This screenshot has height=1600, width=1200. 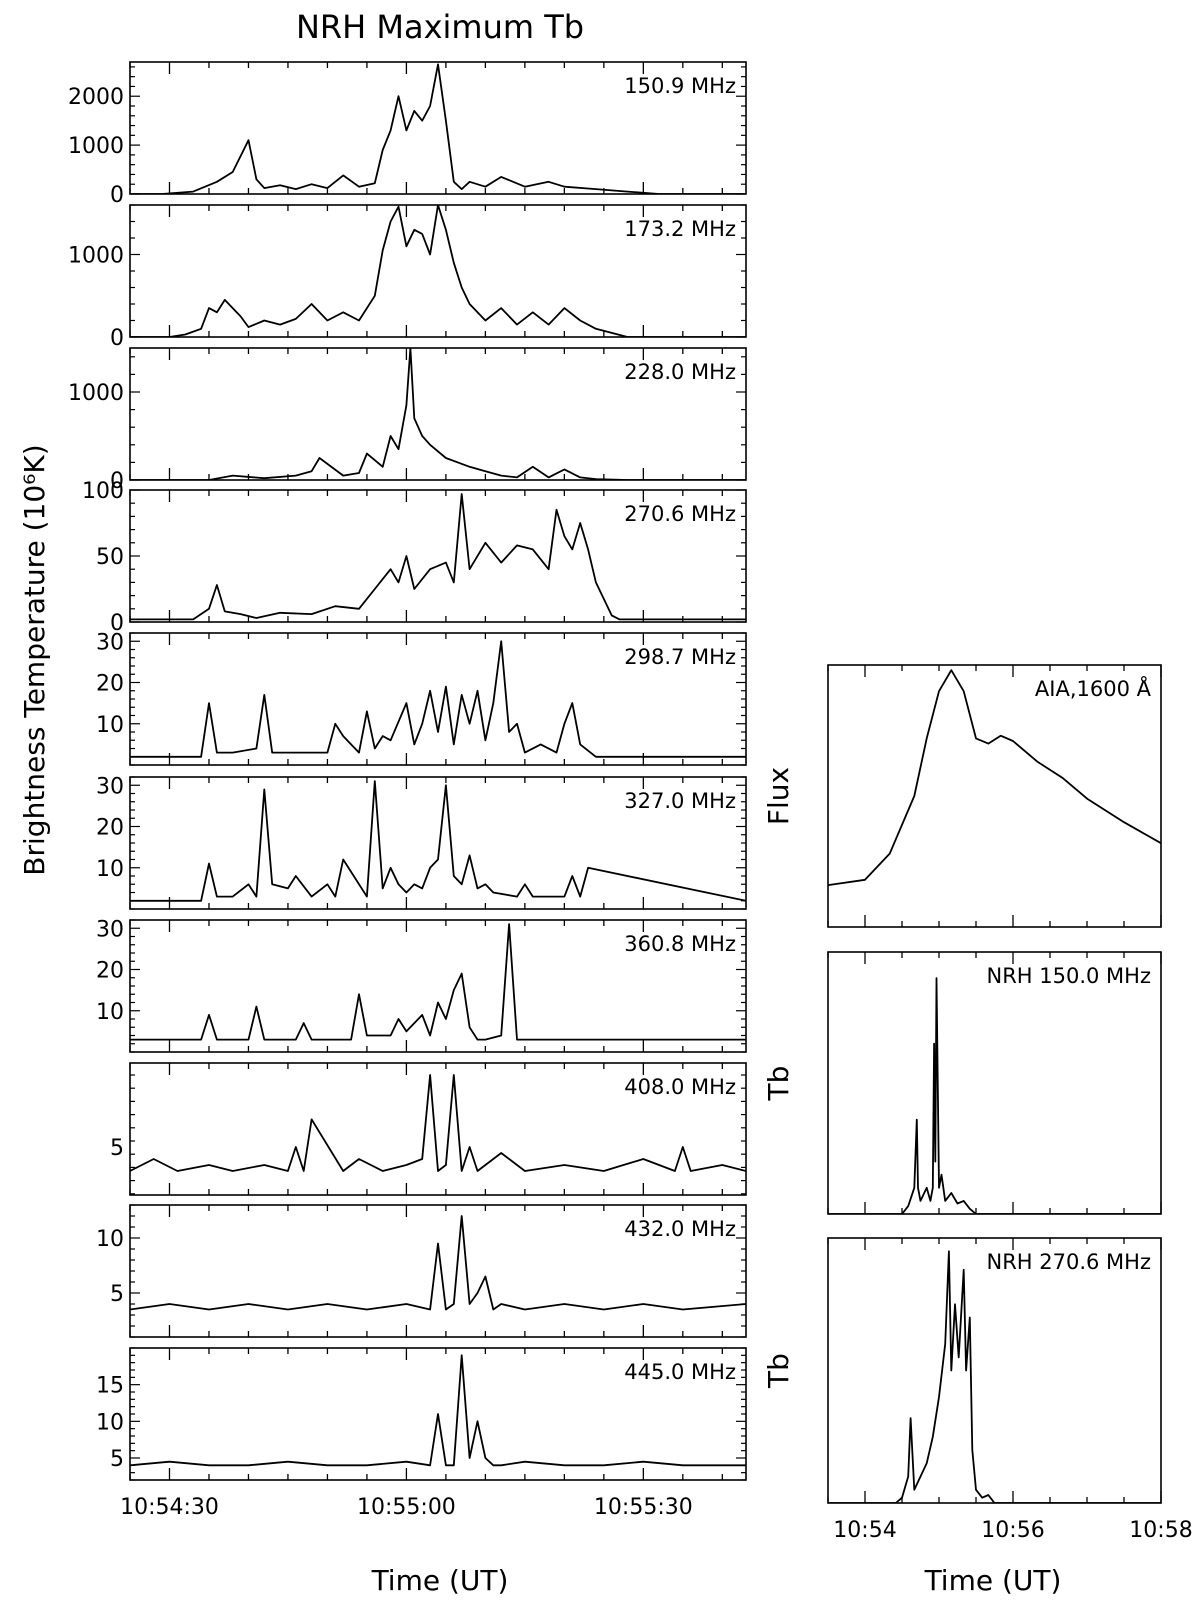 I want to click on y-tick-label: 2000, so click(x=96, y=97).